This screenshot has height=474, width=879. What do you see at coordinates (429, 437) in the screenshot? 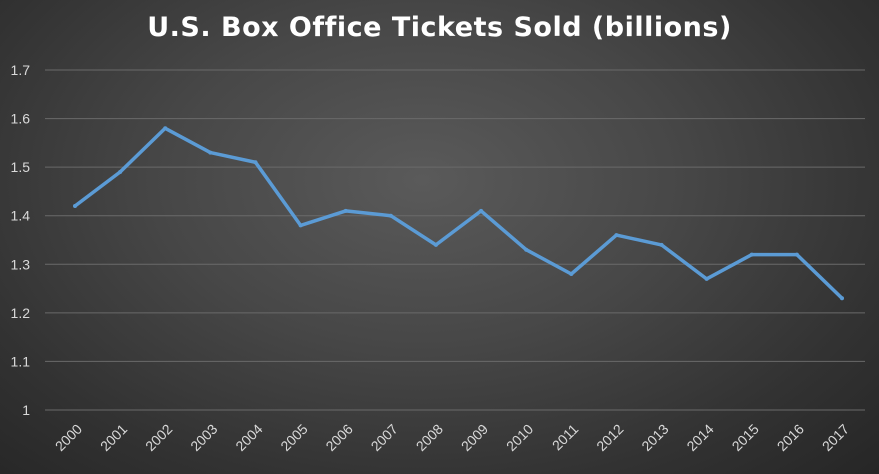
I see `x-tick-label: 2008` at bounding box center [429, 437].